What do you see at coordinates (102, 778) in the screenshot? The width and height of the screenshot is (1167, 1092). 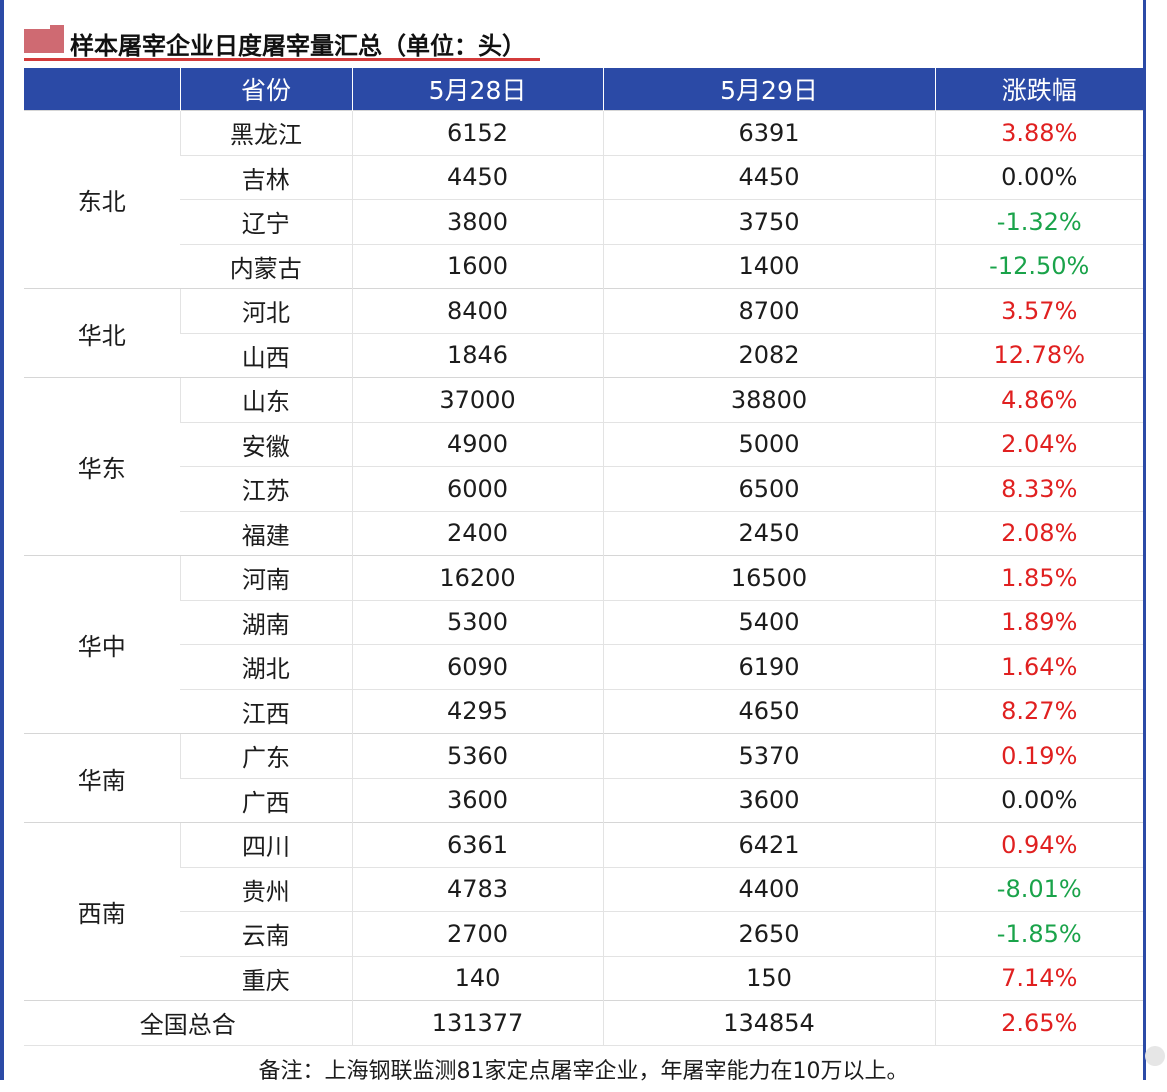 I see `region-cell: 华南` at bounding box center [102, 778].